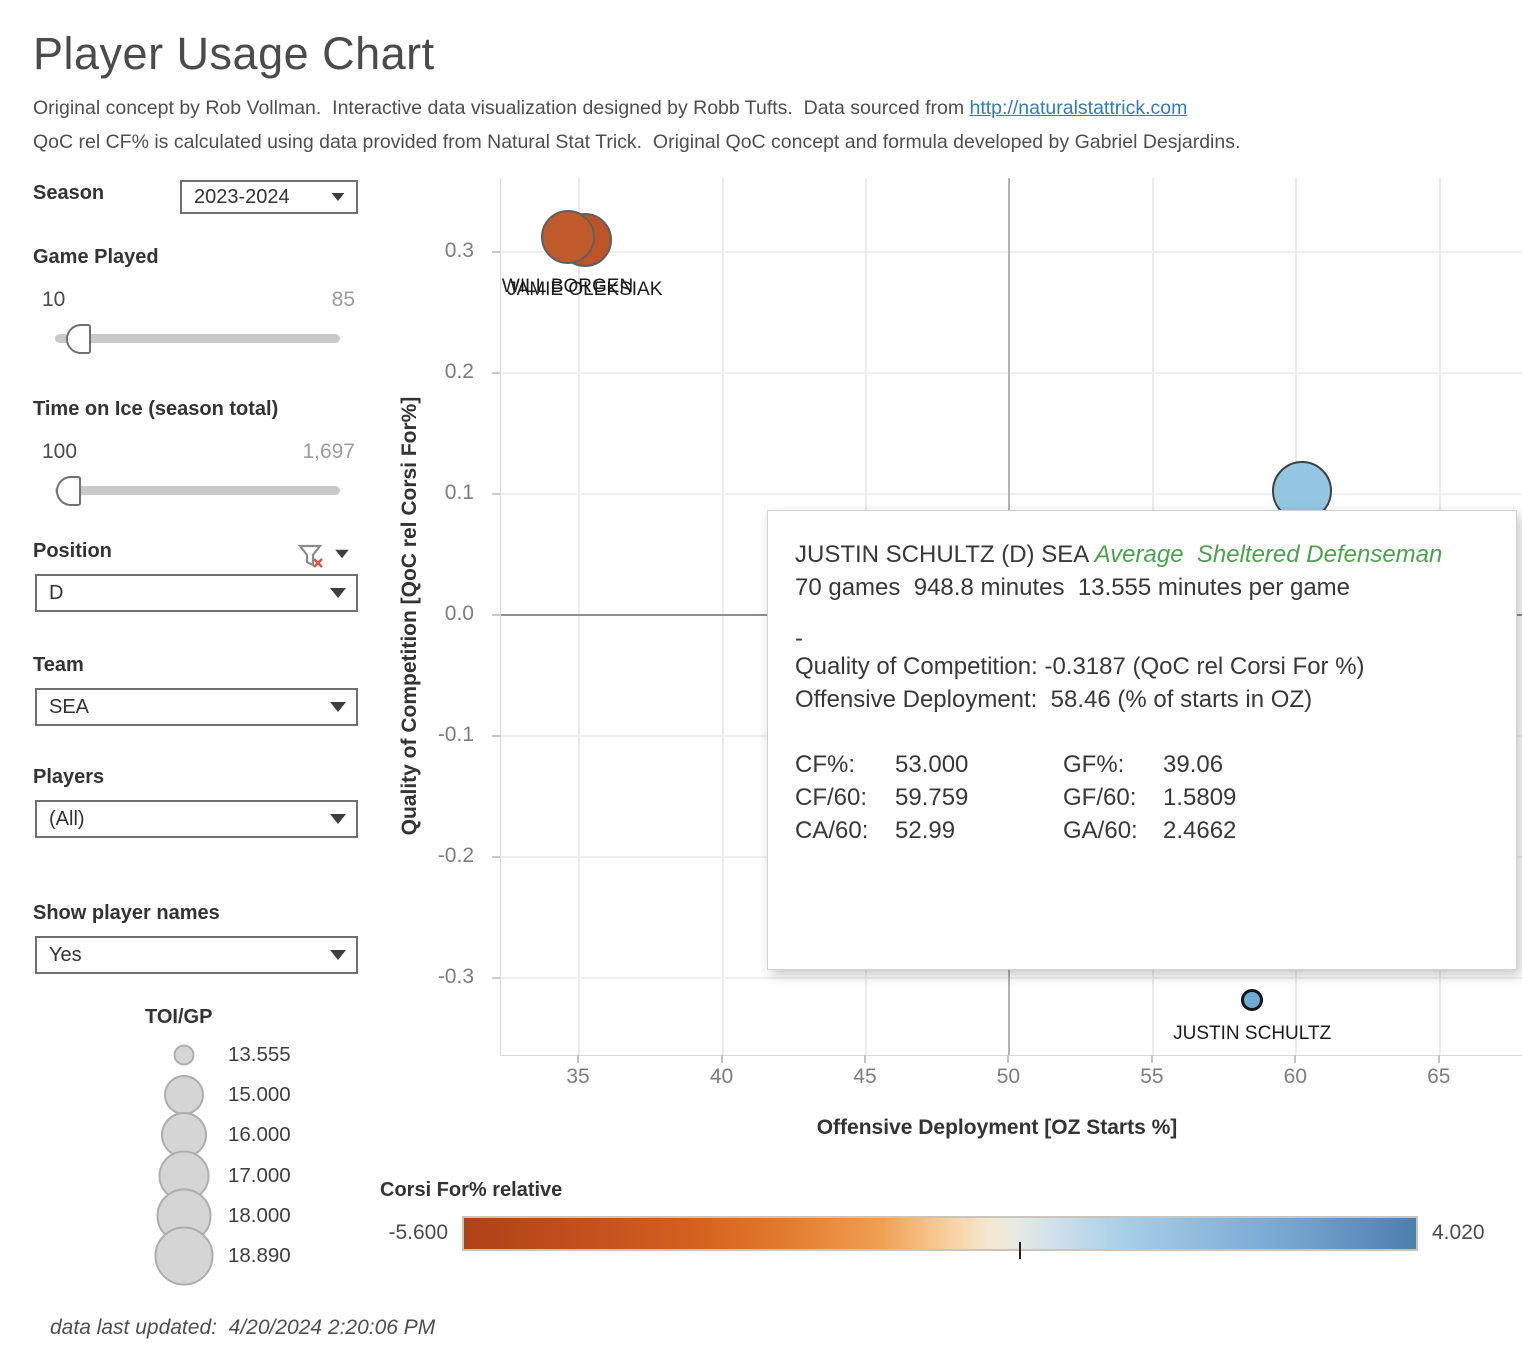 The width and height of the screenshot is (1522, 1350). I want to click on x-tick-label: 35, so click(578, 1076).